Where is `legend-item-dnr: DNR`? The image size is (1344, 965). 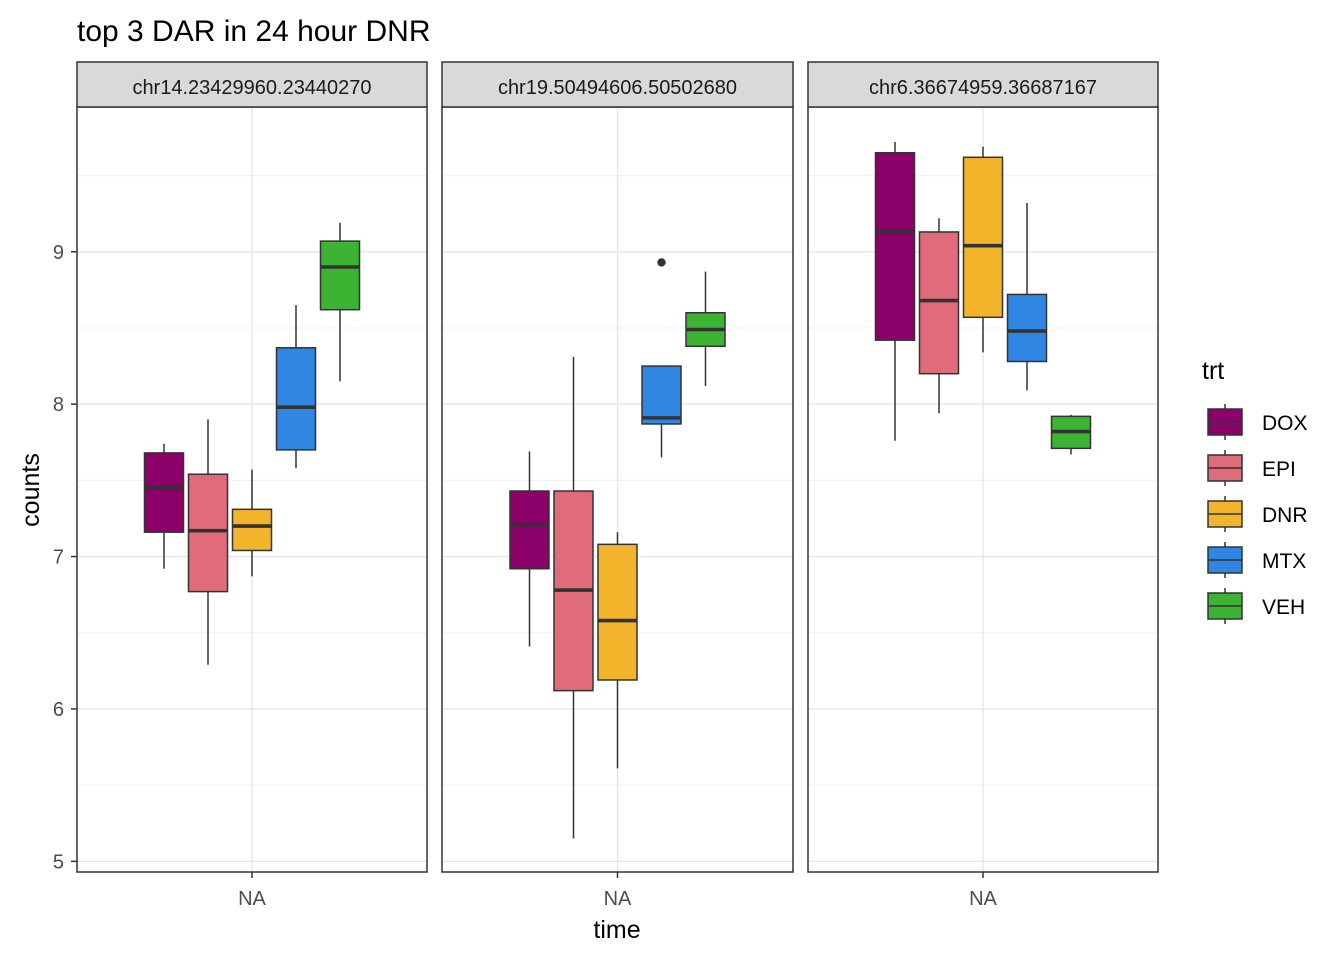 legend-item-dnr: DNR is located at coordinates (1257, 514).